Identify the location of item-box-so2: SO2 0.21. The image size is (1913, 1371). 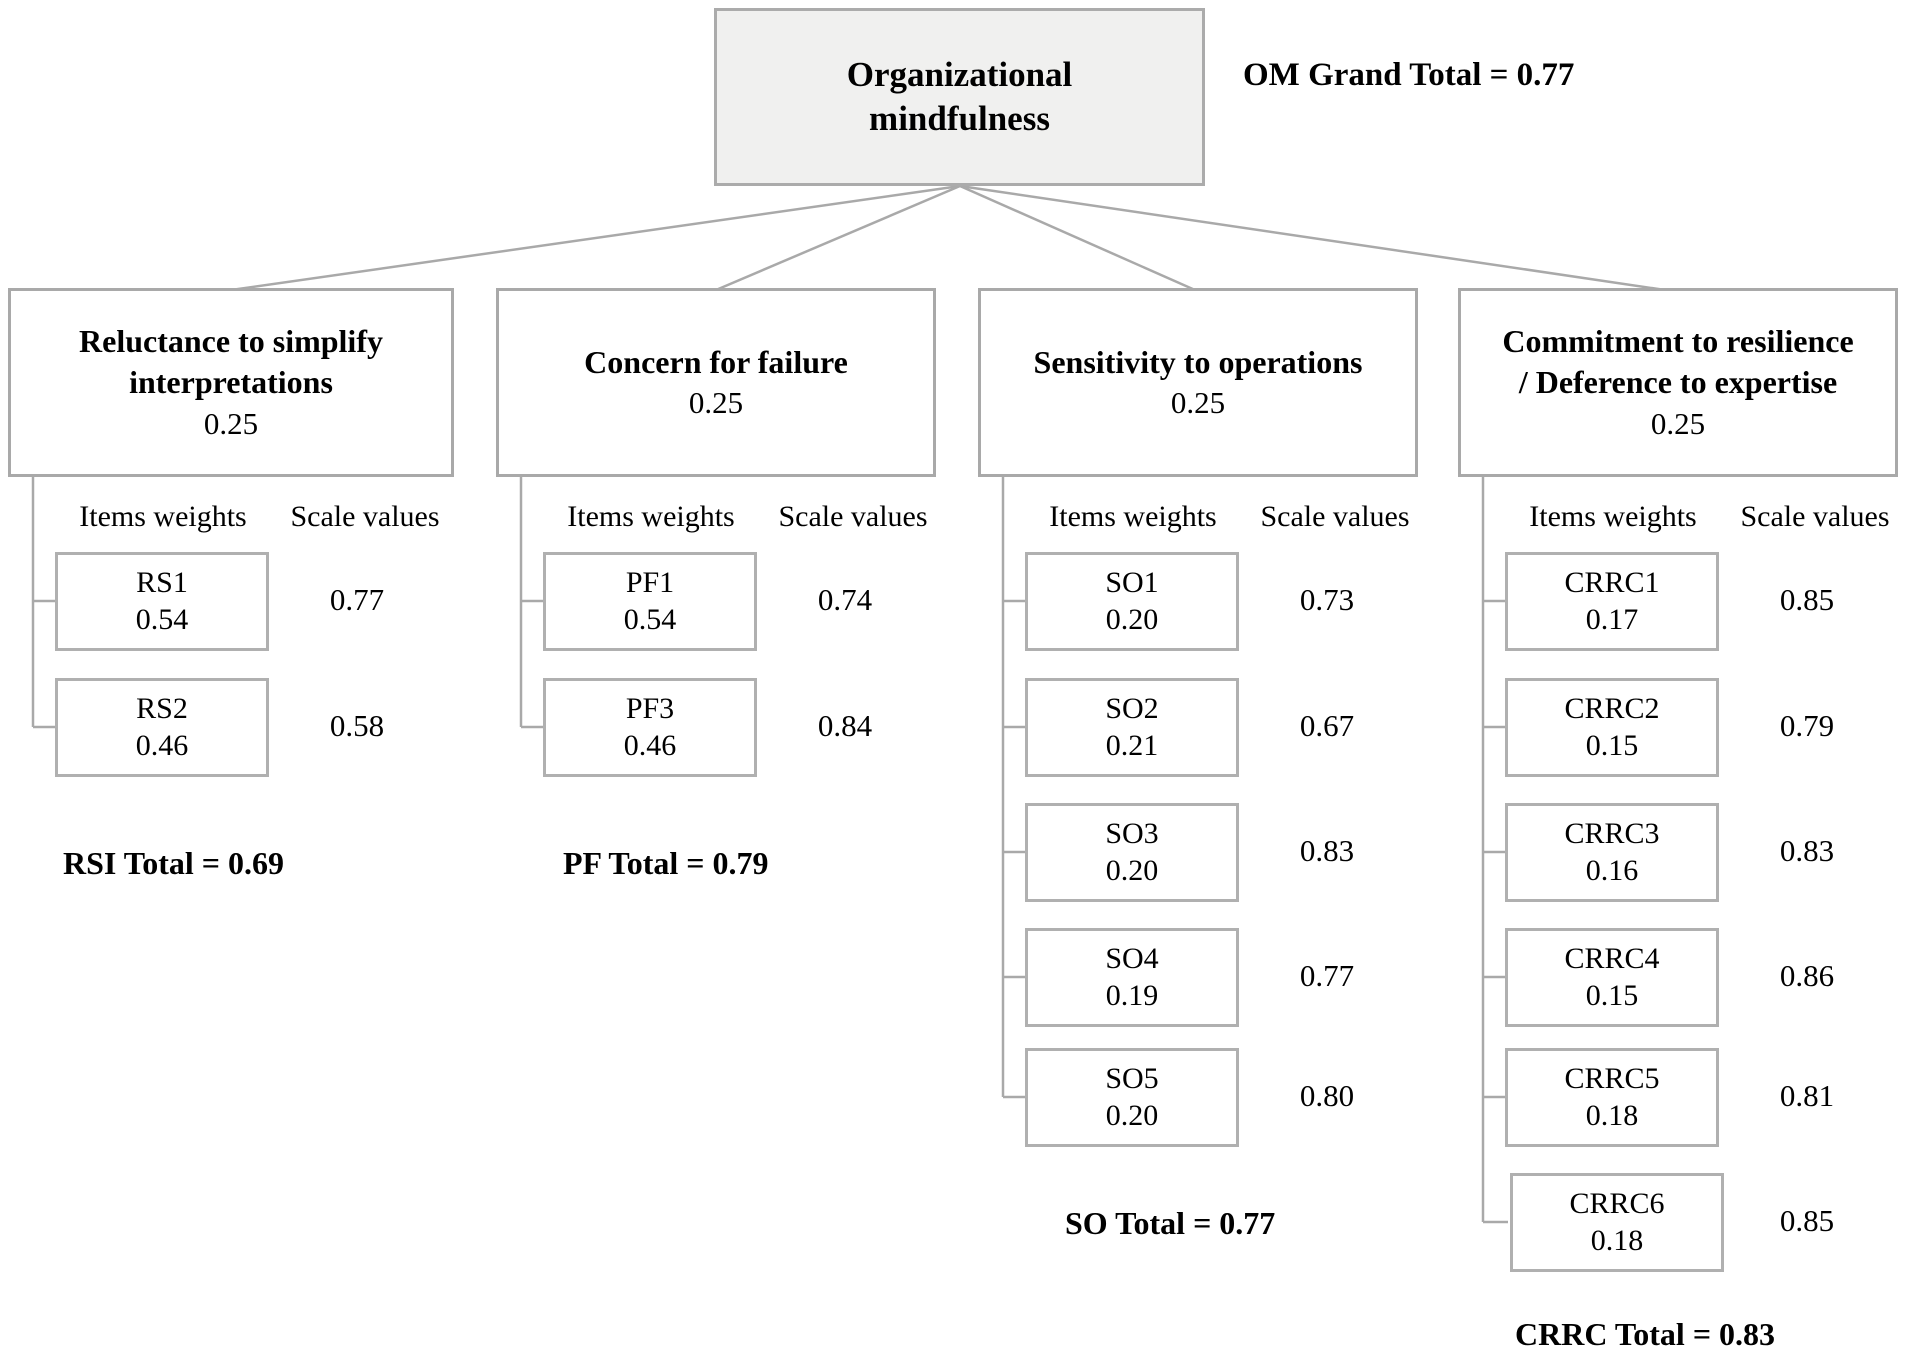
(1132, 727).